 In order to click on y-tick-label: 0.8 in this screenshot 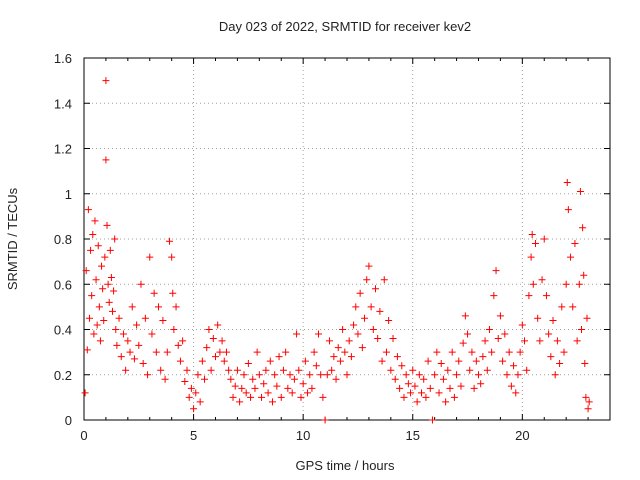, I will do `click(63, 239)`.